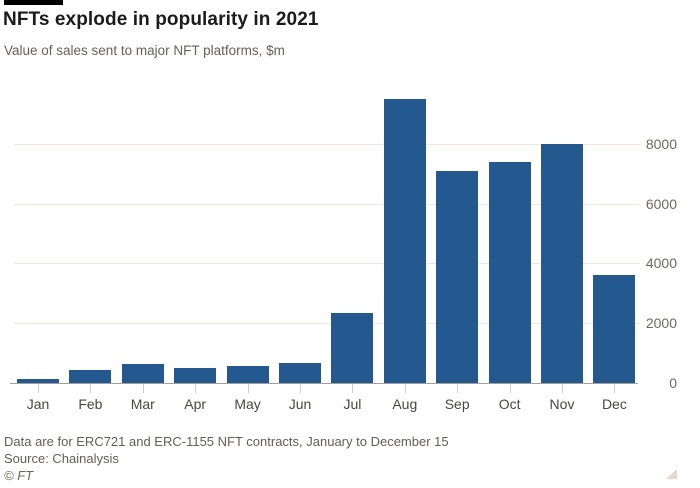 This screenshot has height=488, width=700. What do you see at coordinates (143, 388) in the screenshot?
I see `x-tick-mar` at bounding box center [143, 388].